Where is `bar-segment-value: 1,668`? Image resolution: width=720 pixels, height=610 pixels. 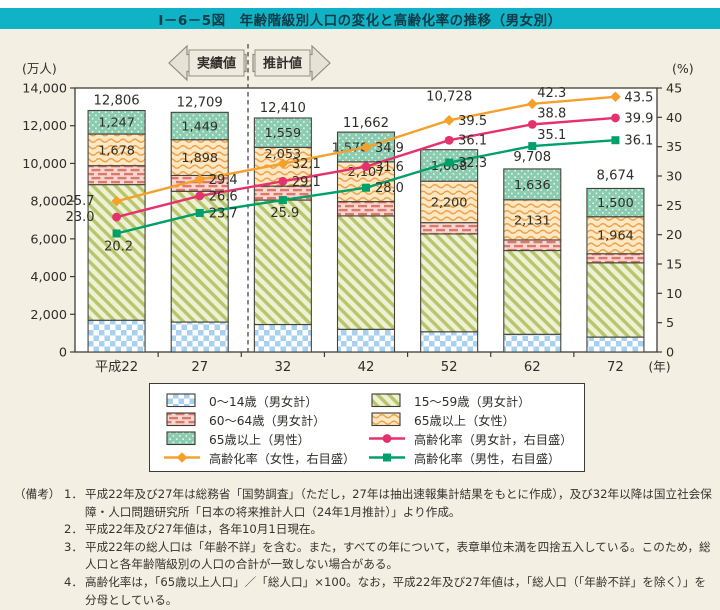 bar-segment-value: 1,668 is located at coordinates (449, 166).